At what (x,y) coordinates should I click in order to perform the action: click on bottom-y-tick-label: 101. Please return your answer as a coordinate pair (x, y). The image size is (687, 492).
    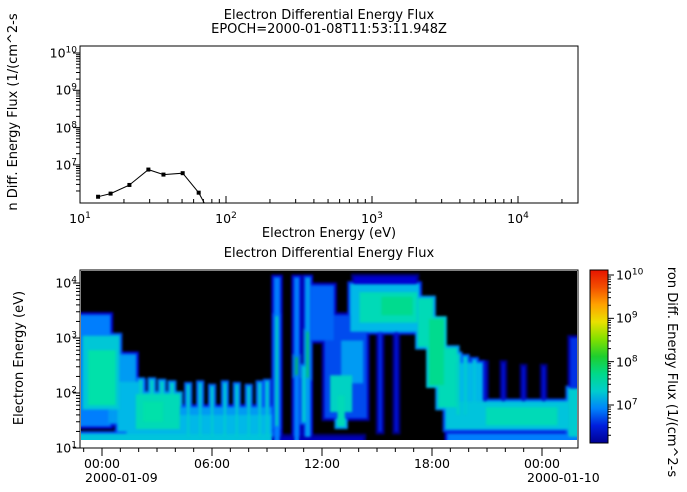
    Looking at the image, I should click on (66, 448).